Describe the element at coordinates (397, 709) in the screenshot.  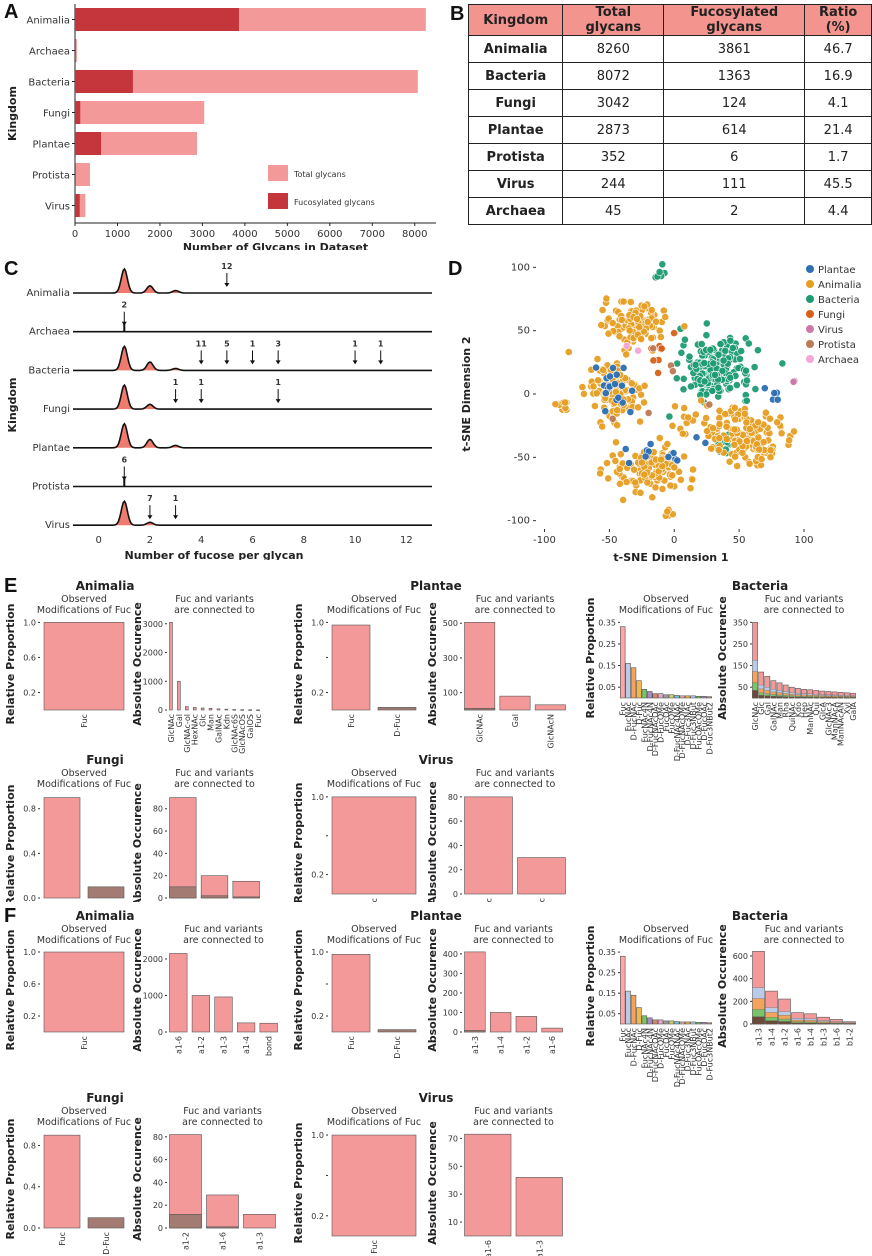
I see `bar-d-fuc` at that location.